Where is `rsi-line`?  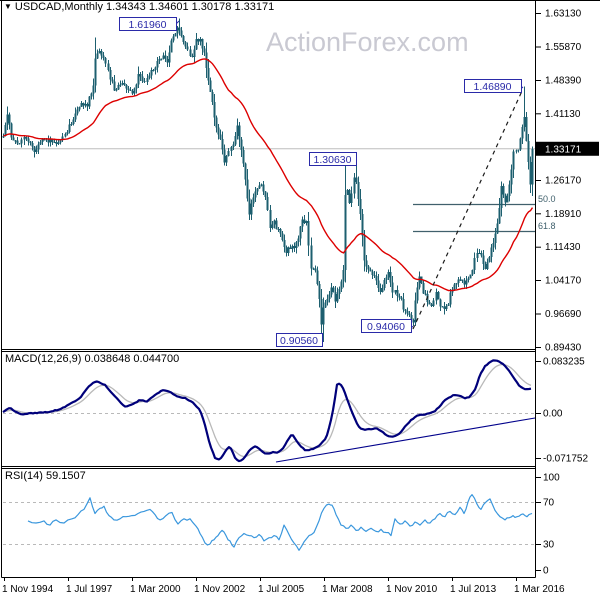 rsi-line is located at coordinates (280, 522).